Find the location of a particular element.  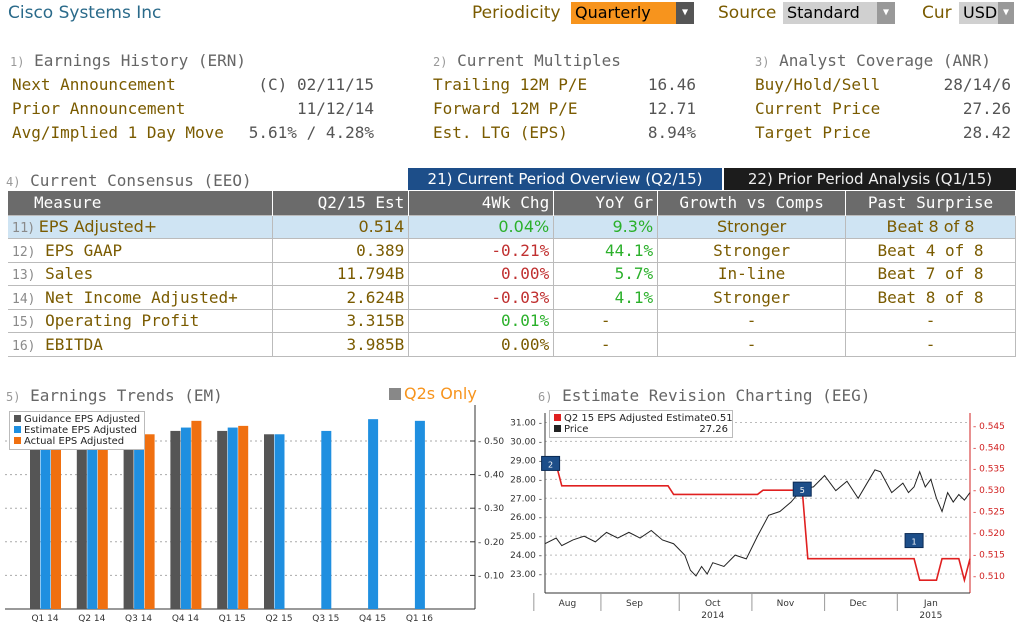

measure-name: Operating Profit is located at coordinates (122, 321).